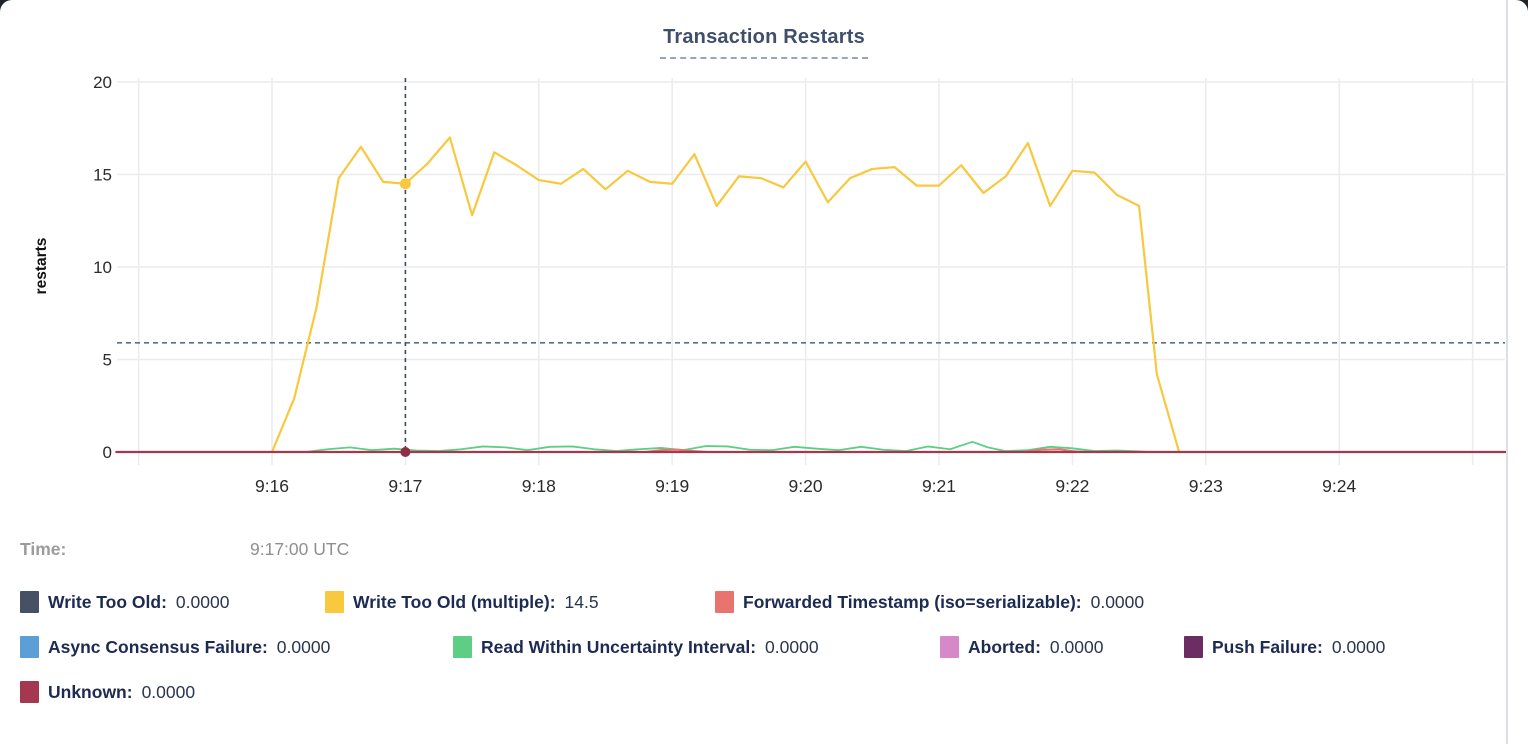 This screenshot has height=744, width=1528. Describe the element at coordinates (806, 486) in the screenshot. I see `svg-text: 9:20` at that location.